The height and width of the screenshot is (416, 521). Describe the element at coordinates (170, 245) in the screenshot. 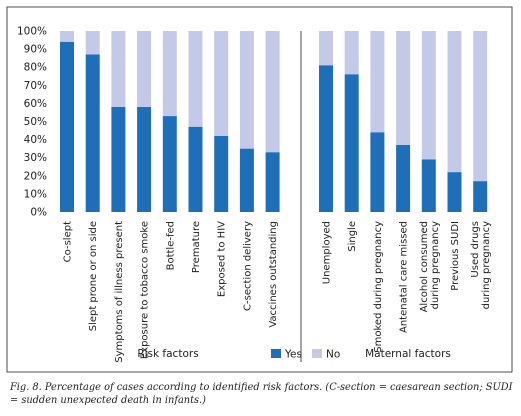

I see `category-label-bottle-fed: Bottle-fed` at that location.